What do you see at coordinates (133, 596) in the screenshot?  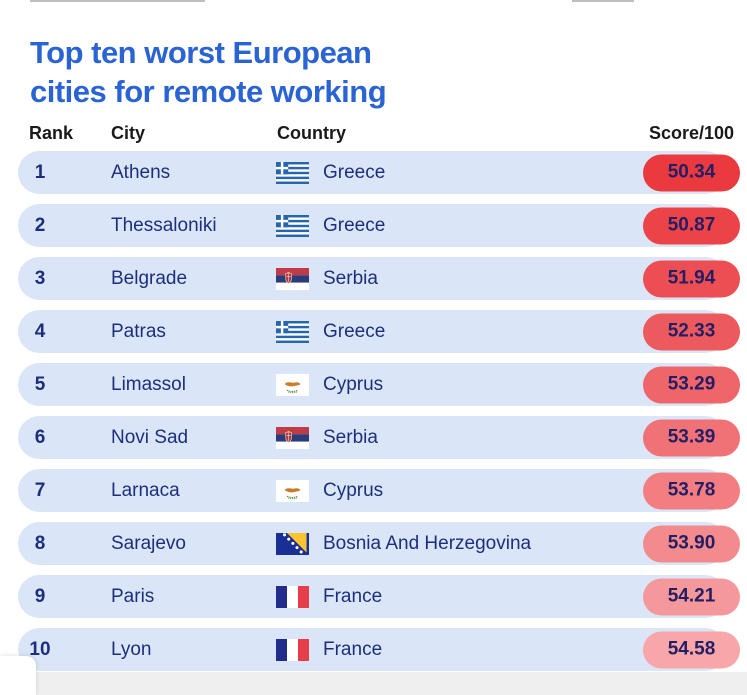 I see `city-cell: Paris` at bounding box center [133, 596].